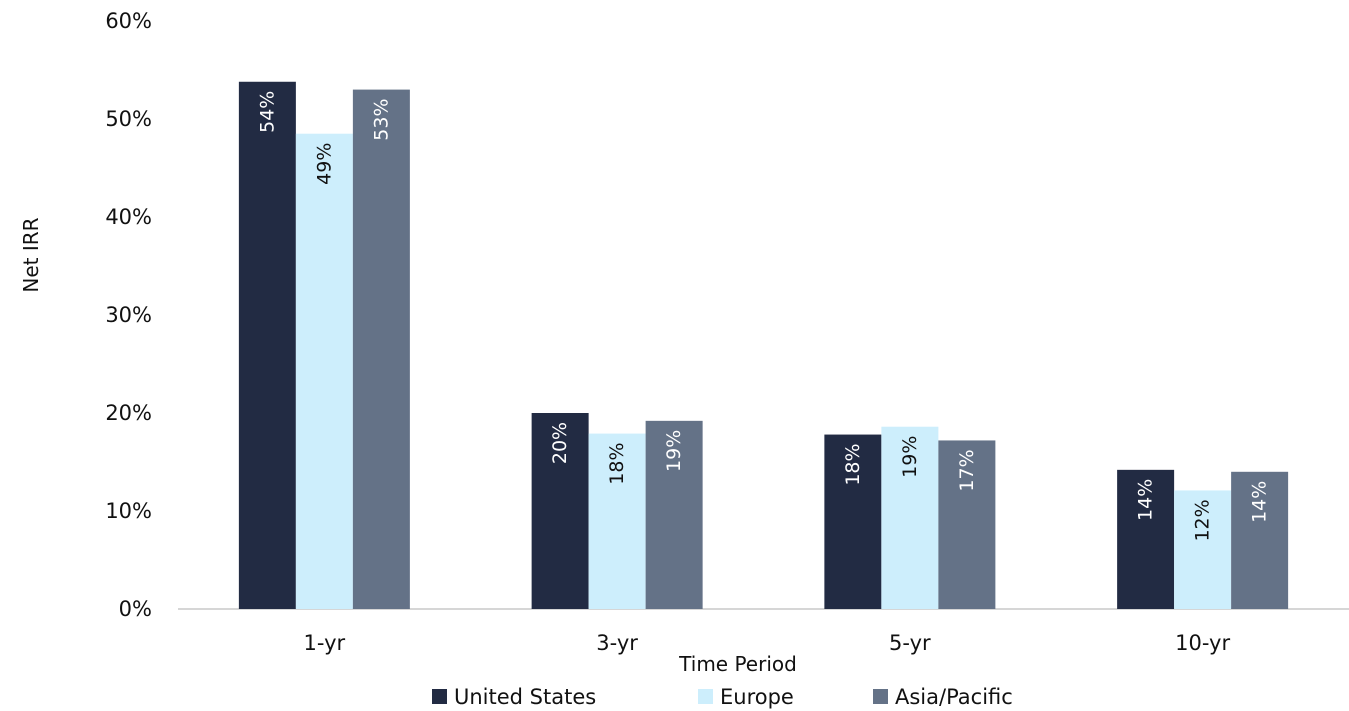  I want to click on y-tick-label: 0%, so click(135, 609).